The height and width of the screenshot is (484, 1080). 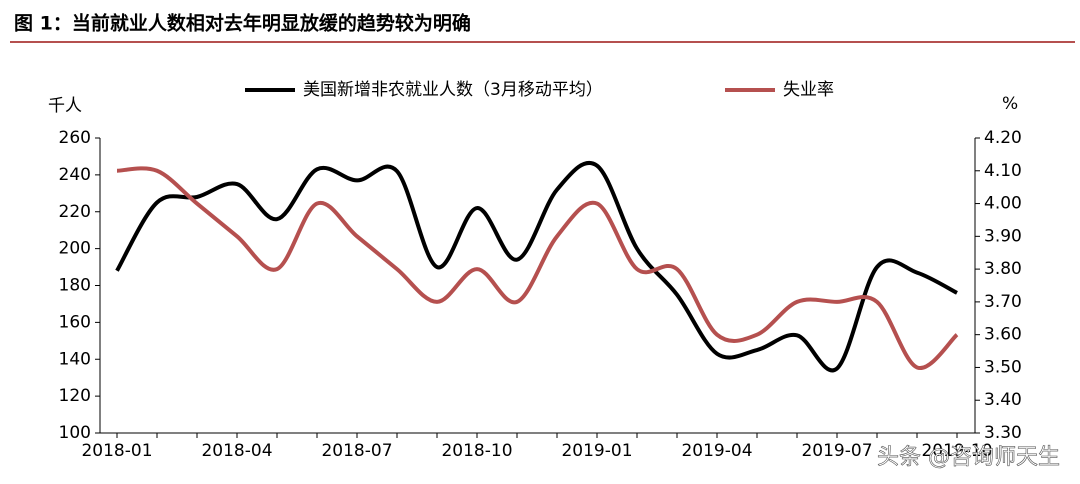 I want to click on x-tick-label: 2018-07, so click(x=356, y=451).